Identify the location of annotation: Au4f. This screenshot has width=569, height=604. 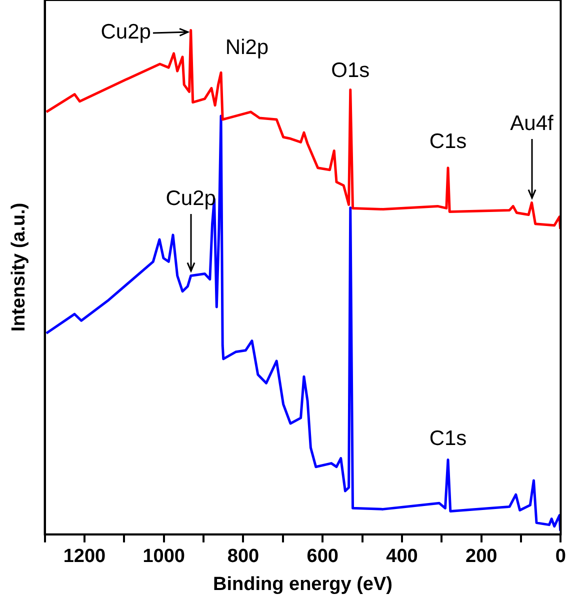
(532, 123).